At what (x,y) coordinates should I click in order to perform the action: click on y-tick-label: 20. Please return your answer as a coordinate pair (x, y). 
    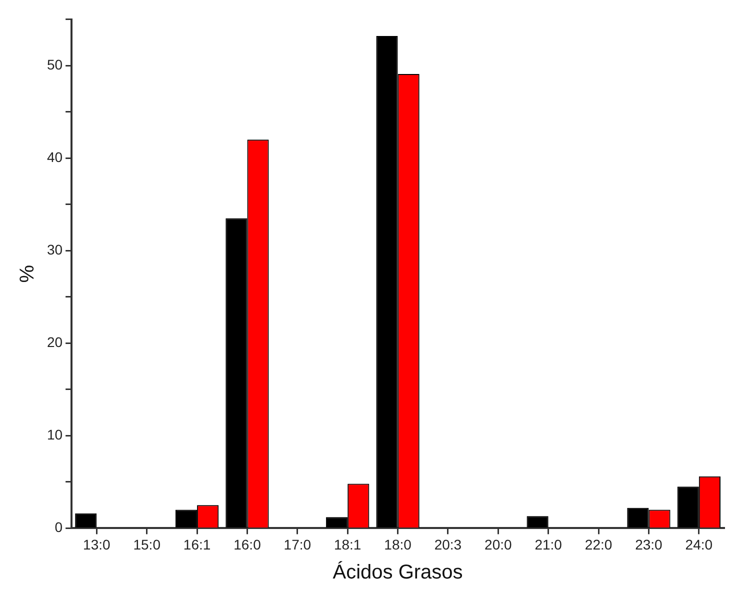
    Looking at the image, I should click on (54, 342).